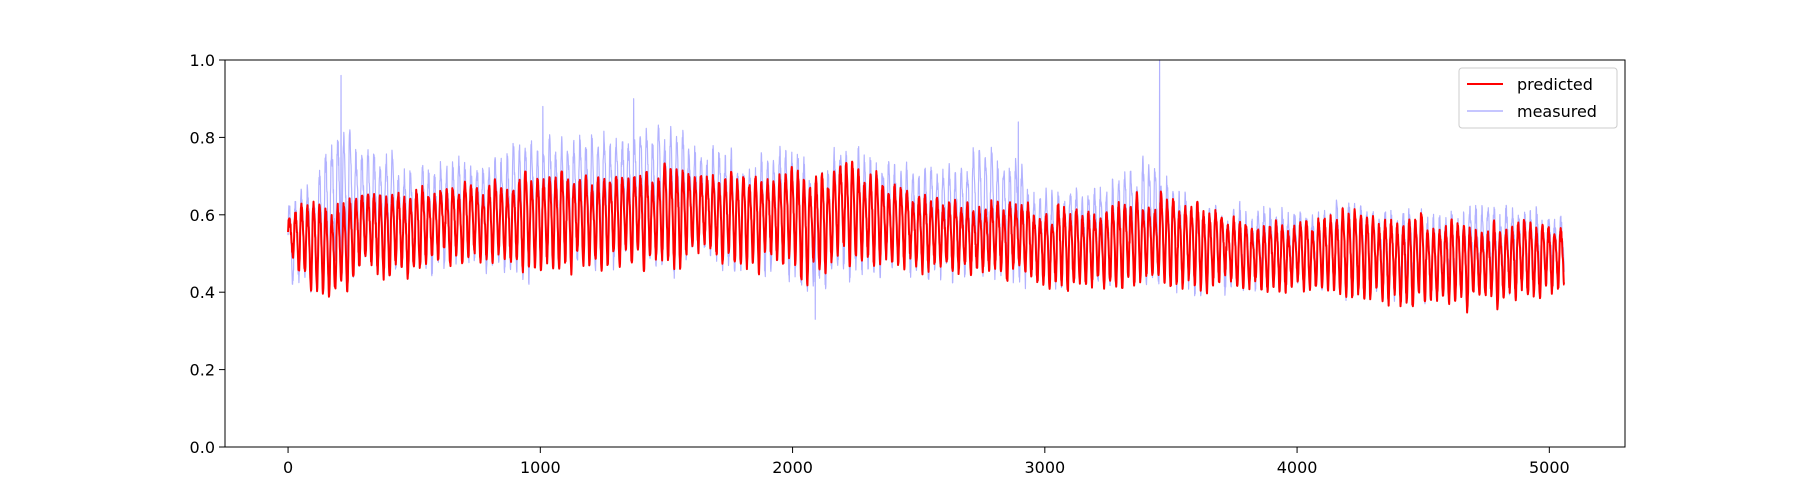 The height and width of the screenshot is (500, 1800). What do you see at coordinates (202, 370) in the screenshot?
I see `y-tick-label: 0.2` at bounding box center [202, 370].